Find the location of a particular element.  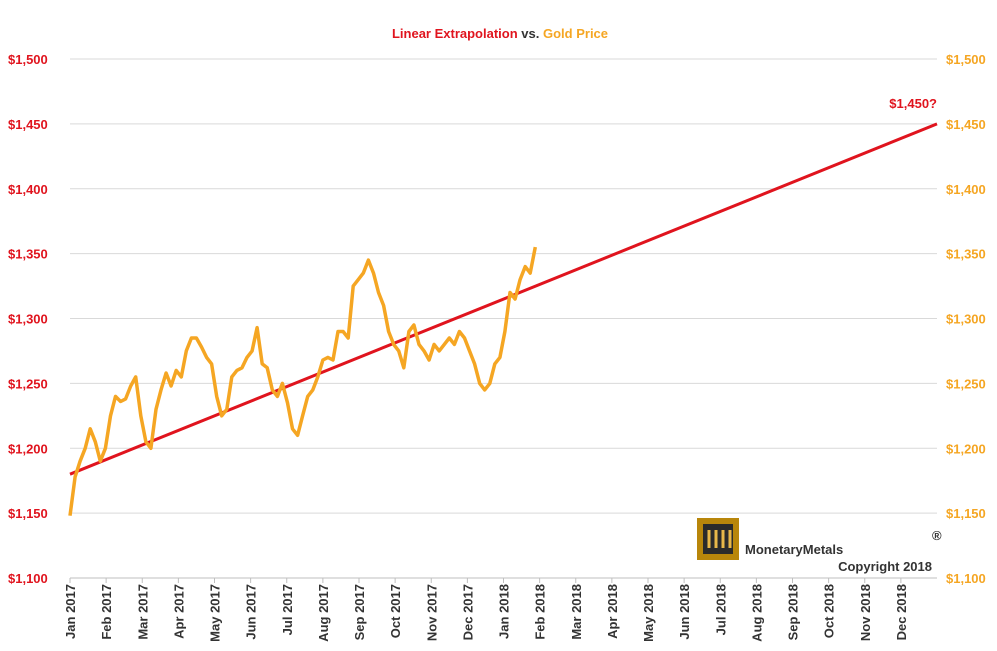

y-tick-label: $1,300 is located at coordinates (28, 319).